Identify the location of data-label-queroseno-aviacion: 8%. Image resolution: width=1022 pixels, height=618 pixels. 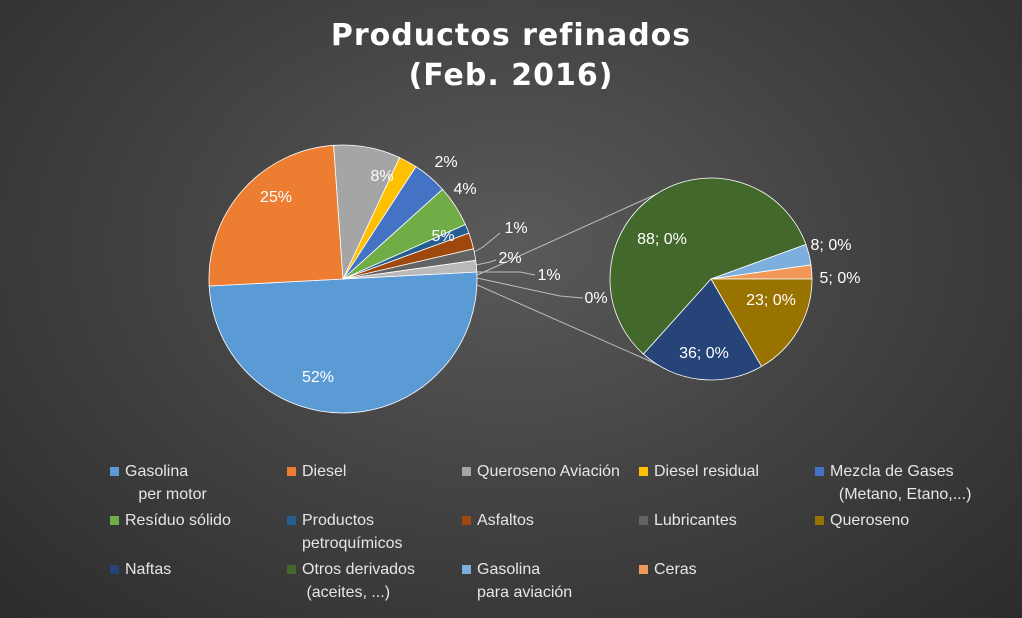
(381, 176).